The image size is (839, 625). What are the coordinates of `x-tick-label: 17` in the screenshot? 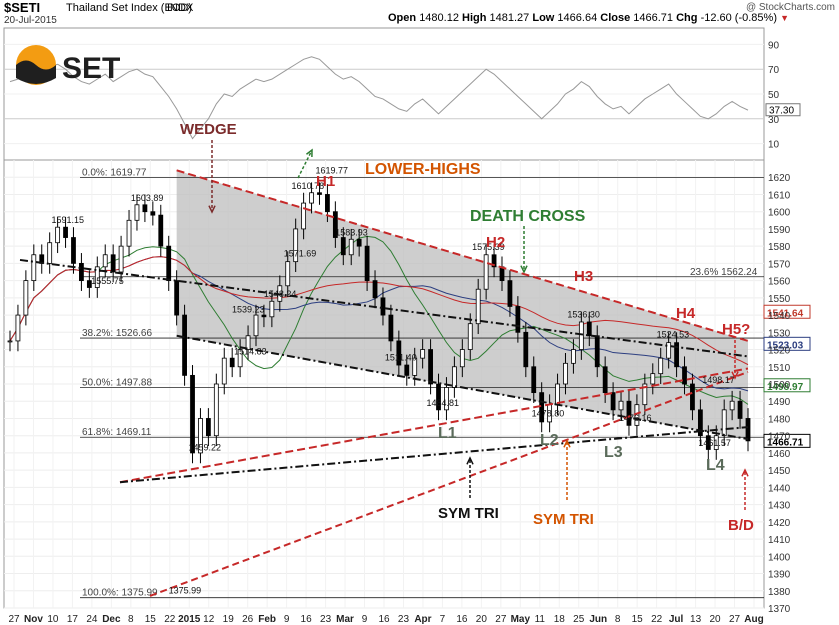 It's located at (73, 619).